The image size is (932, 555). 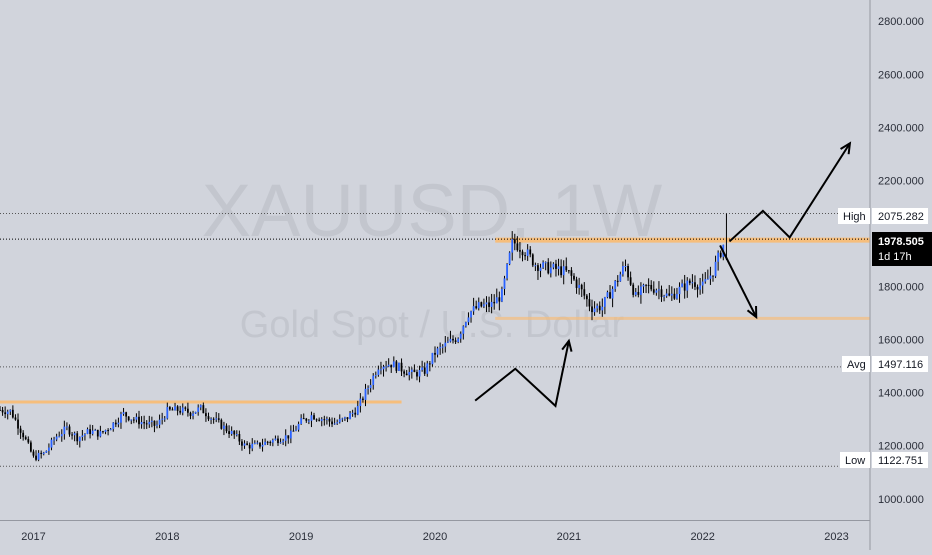 What do you see at coordinates (901, 242) in the screenshot?
I see `current-price-value: 1978.505` at bounding box center [901, 242].